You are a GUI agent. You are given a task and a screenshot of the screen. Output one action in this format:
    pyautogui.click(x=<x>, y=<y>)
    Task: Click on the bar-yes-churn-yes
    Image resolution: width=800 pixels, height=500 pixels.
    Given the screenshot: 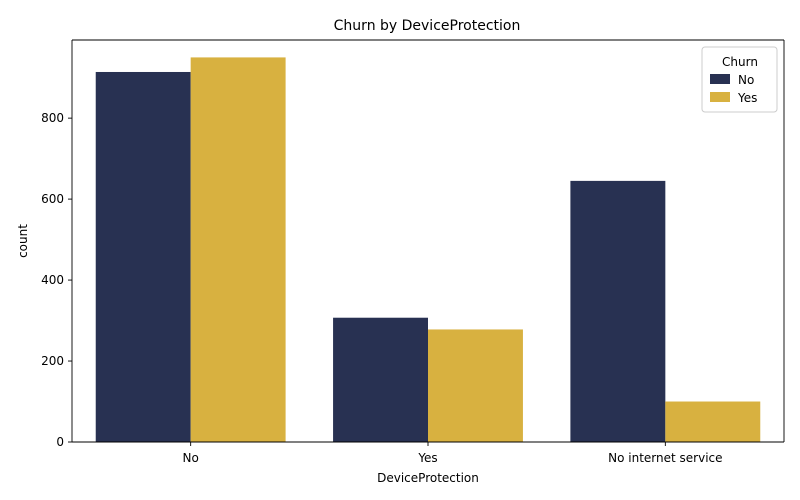 What is the action you would take?
    pyautogui.click(x=475, y=385)
    